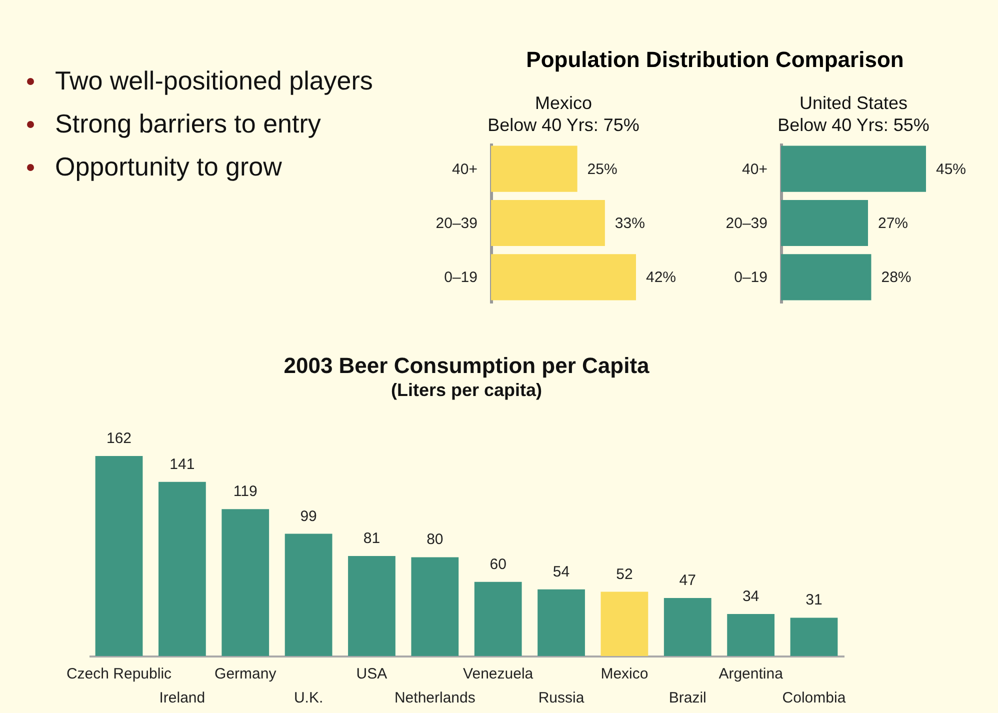  Describe the element at coordinates (435, 539) in the screenshot. I see `data-label: 80` at that location.